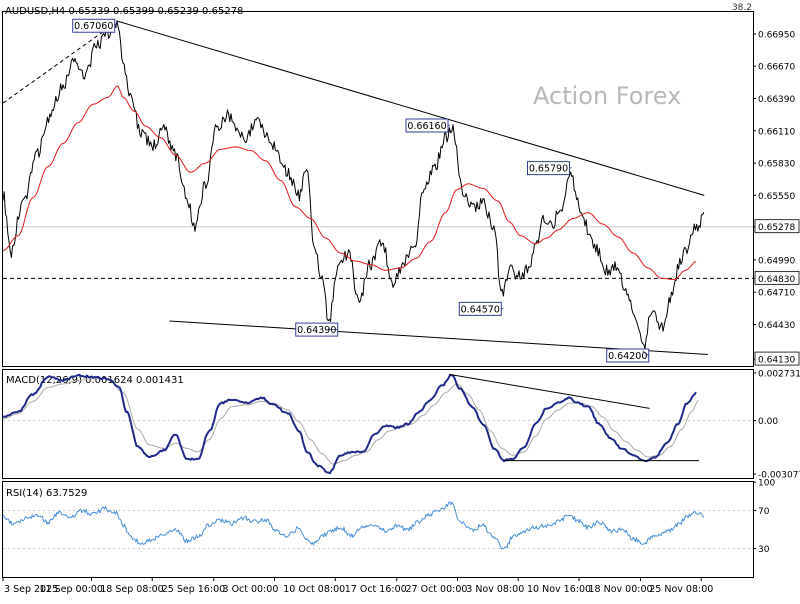 This screenshot has width=800, height=604. Describe the element at coordinates (779, 374) in the screenshot. I see `y-tick-label: 0.002731` at that location.